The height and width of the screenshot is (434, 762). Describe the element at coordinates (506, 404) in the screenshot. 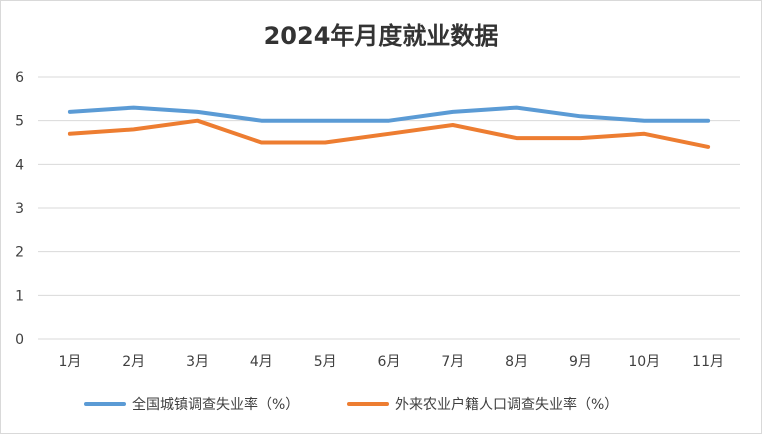

I see `legend-label-2: 外来农业户籍人口调查失业率（%）` at that location.